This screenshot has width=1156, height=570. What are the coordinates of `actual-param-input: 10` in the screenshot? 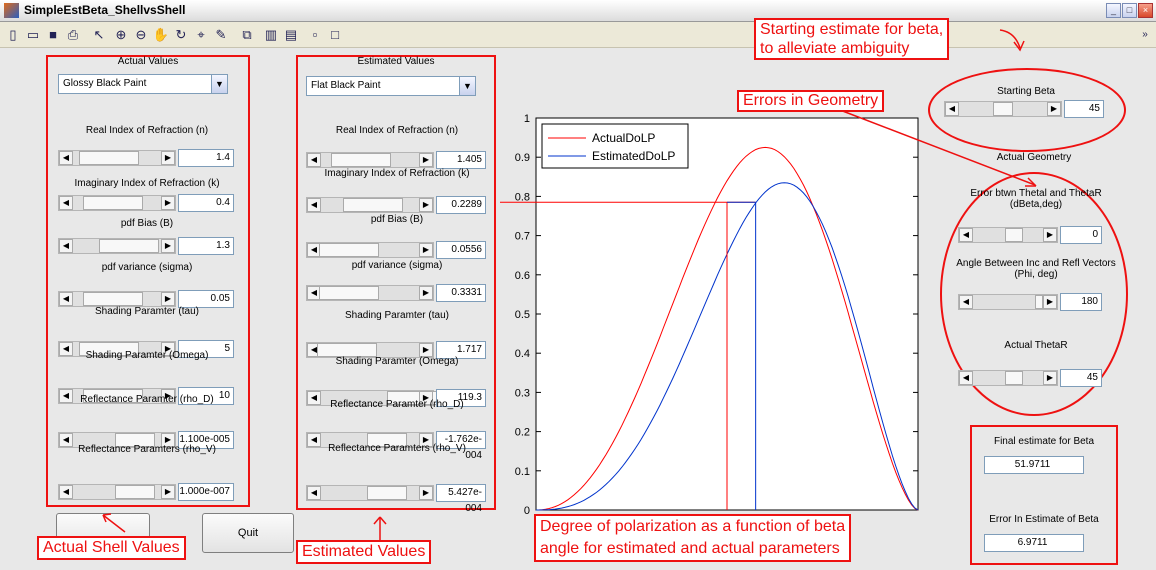 It's located at (206, 396).